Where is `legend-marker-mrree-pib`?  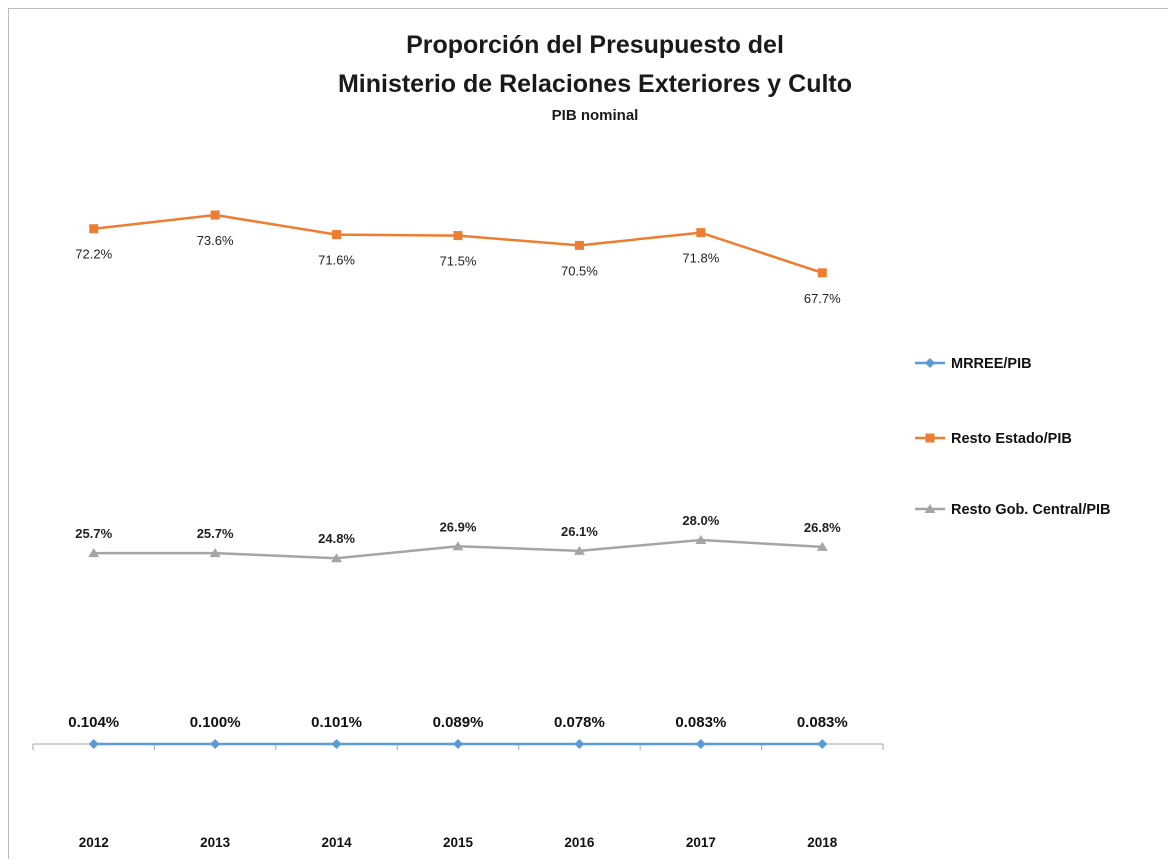
legend-marker-mrree-pib is located at coordinates (930, 363).